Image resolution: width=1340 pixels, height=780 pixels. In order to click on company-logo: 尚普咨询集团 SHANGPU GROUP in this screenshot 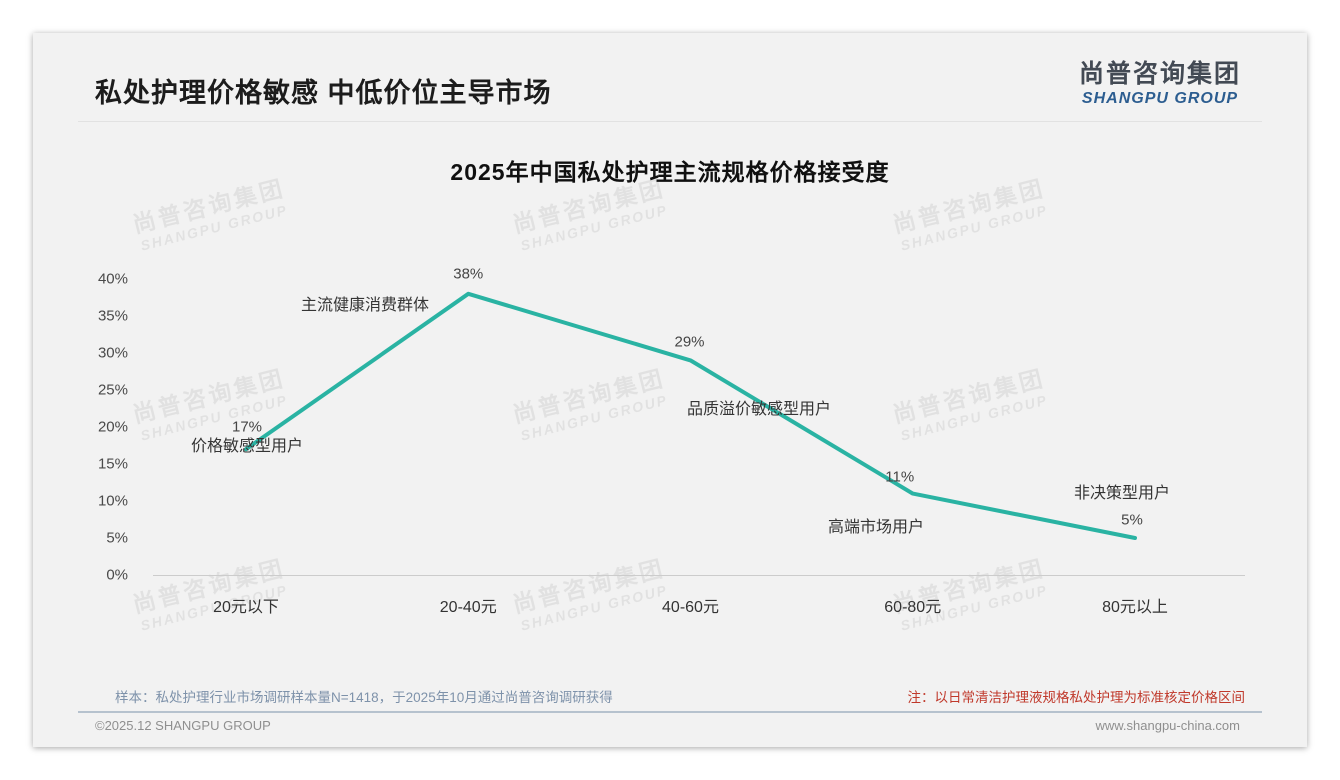, I will do `click(1160, 83)`.